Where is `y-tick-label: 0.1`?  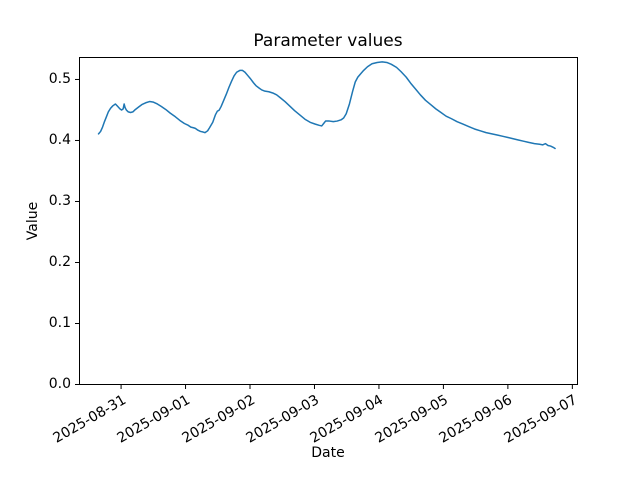 y-tick-label: 0.1 is located at coordinates (59, 322).